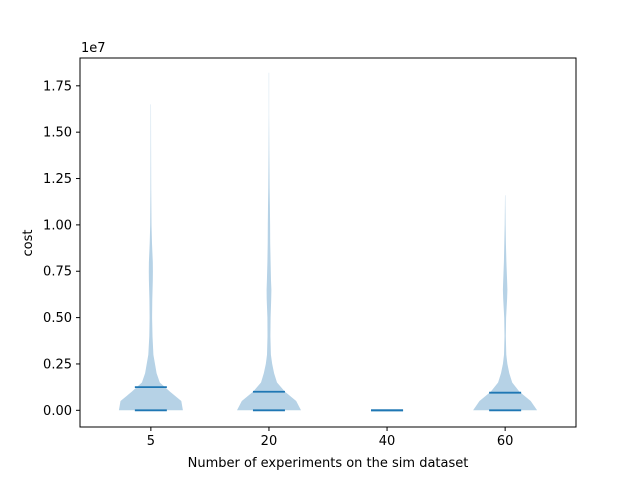 This screenshot has width=640, height=485. What do you see at coordinates (57, 411) in the screenshot?
I see `y-tick-label-0.00: 0.00` at bounding box center [57, 411].